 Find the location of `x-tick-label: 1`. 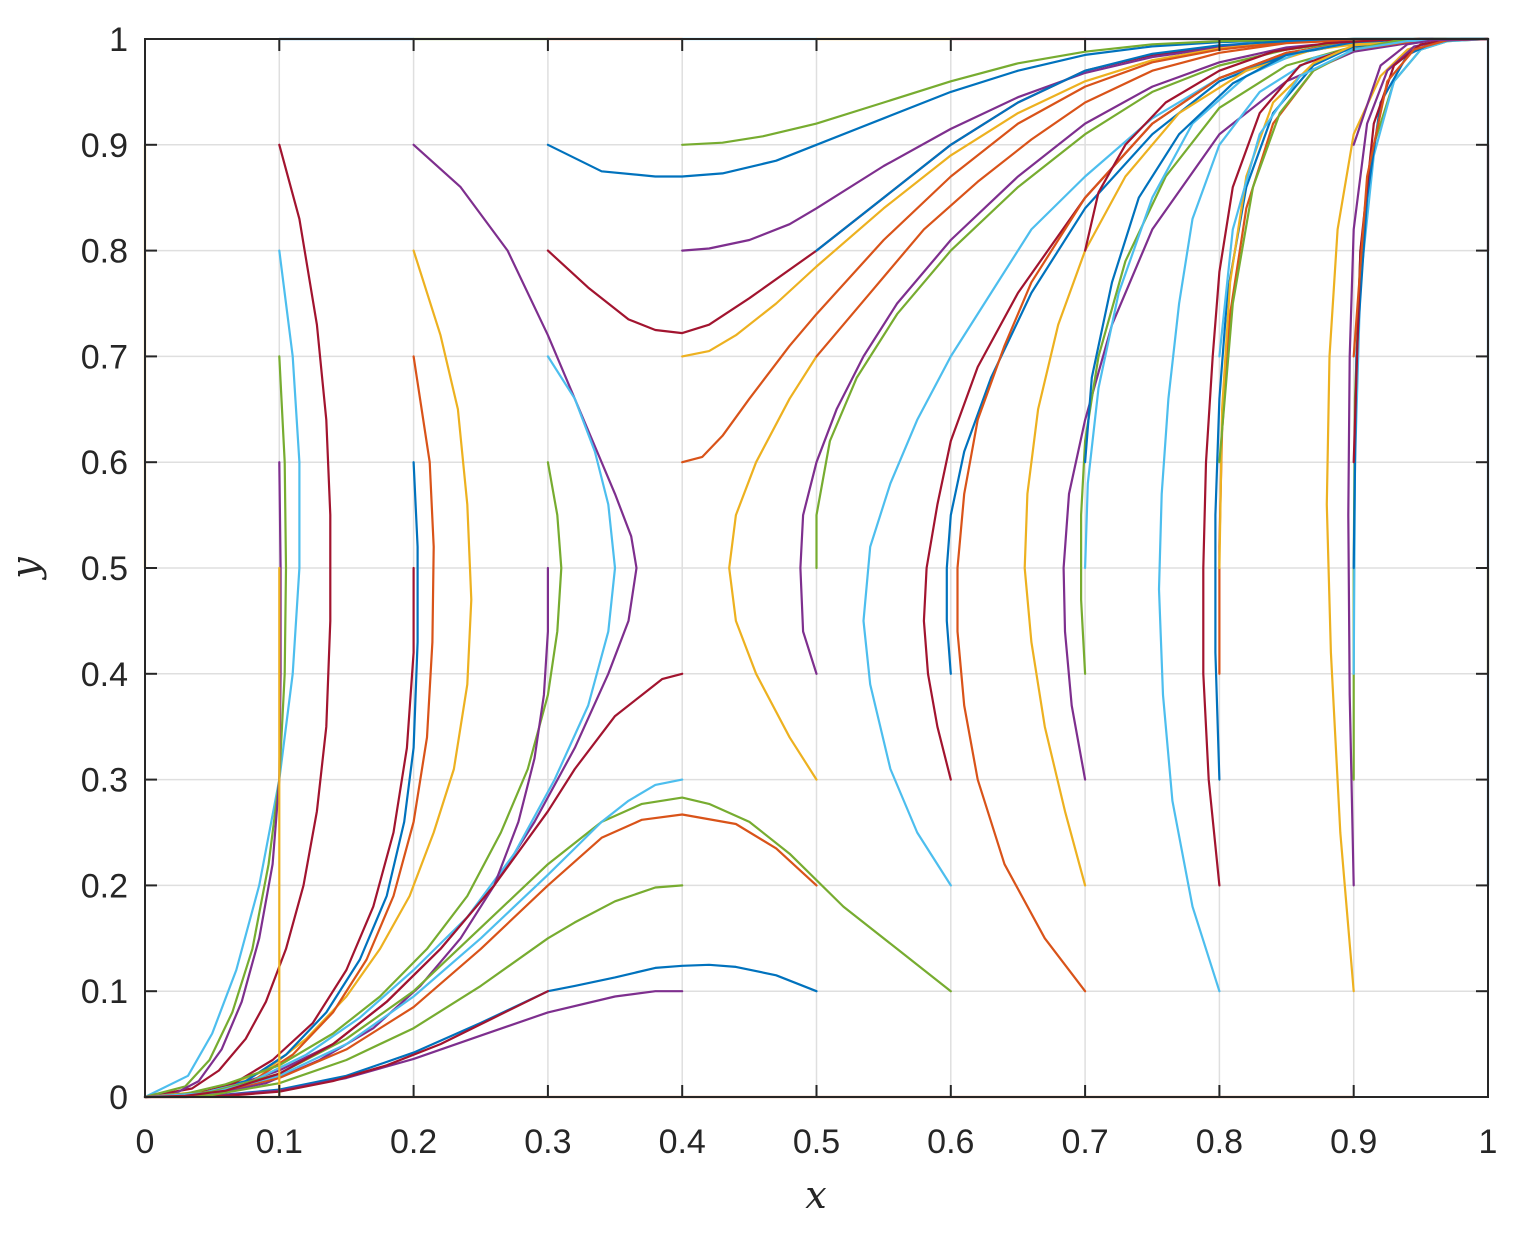

x-tick-label: 1 is located at coordinates (1488, 1142).